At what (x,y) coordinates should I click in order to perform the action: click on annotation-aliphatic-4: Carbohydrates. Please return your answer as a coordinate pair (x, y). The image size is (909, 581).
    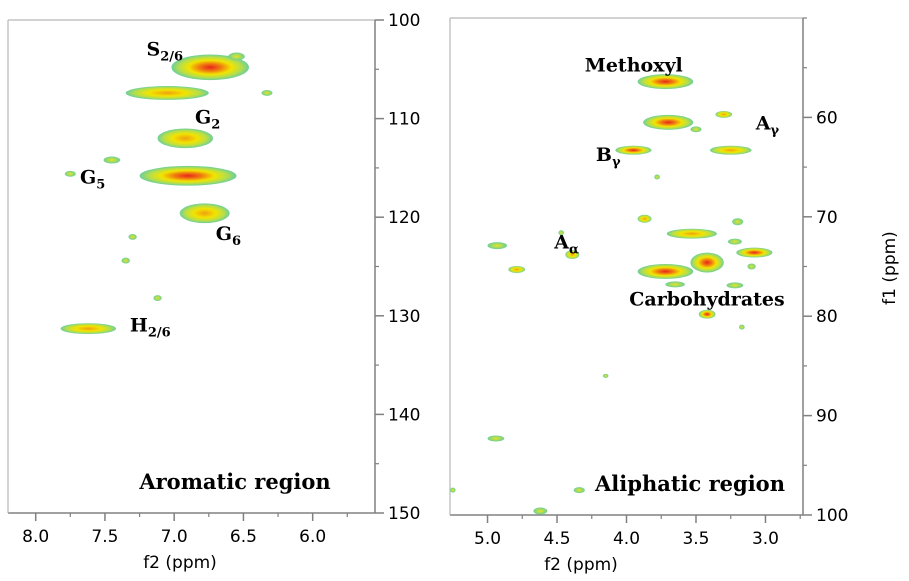
    Looking at the image, I should click on (706, 299).